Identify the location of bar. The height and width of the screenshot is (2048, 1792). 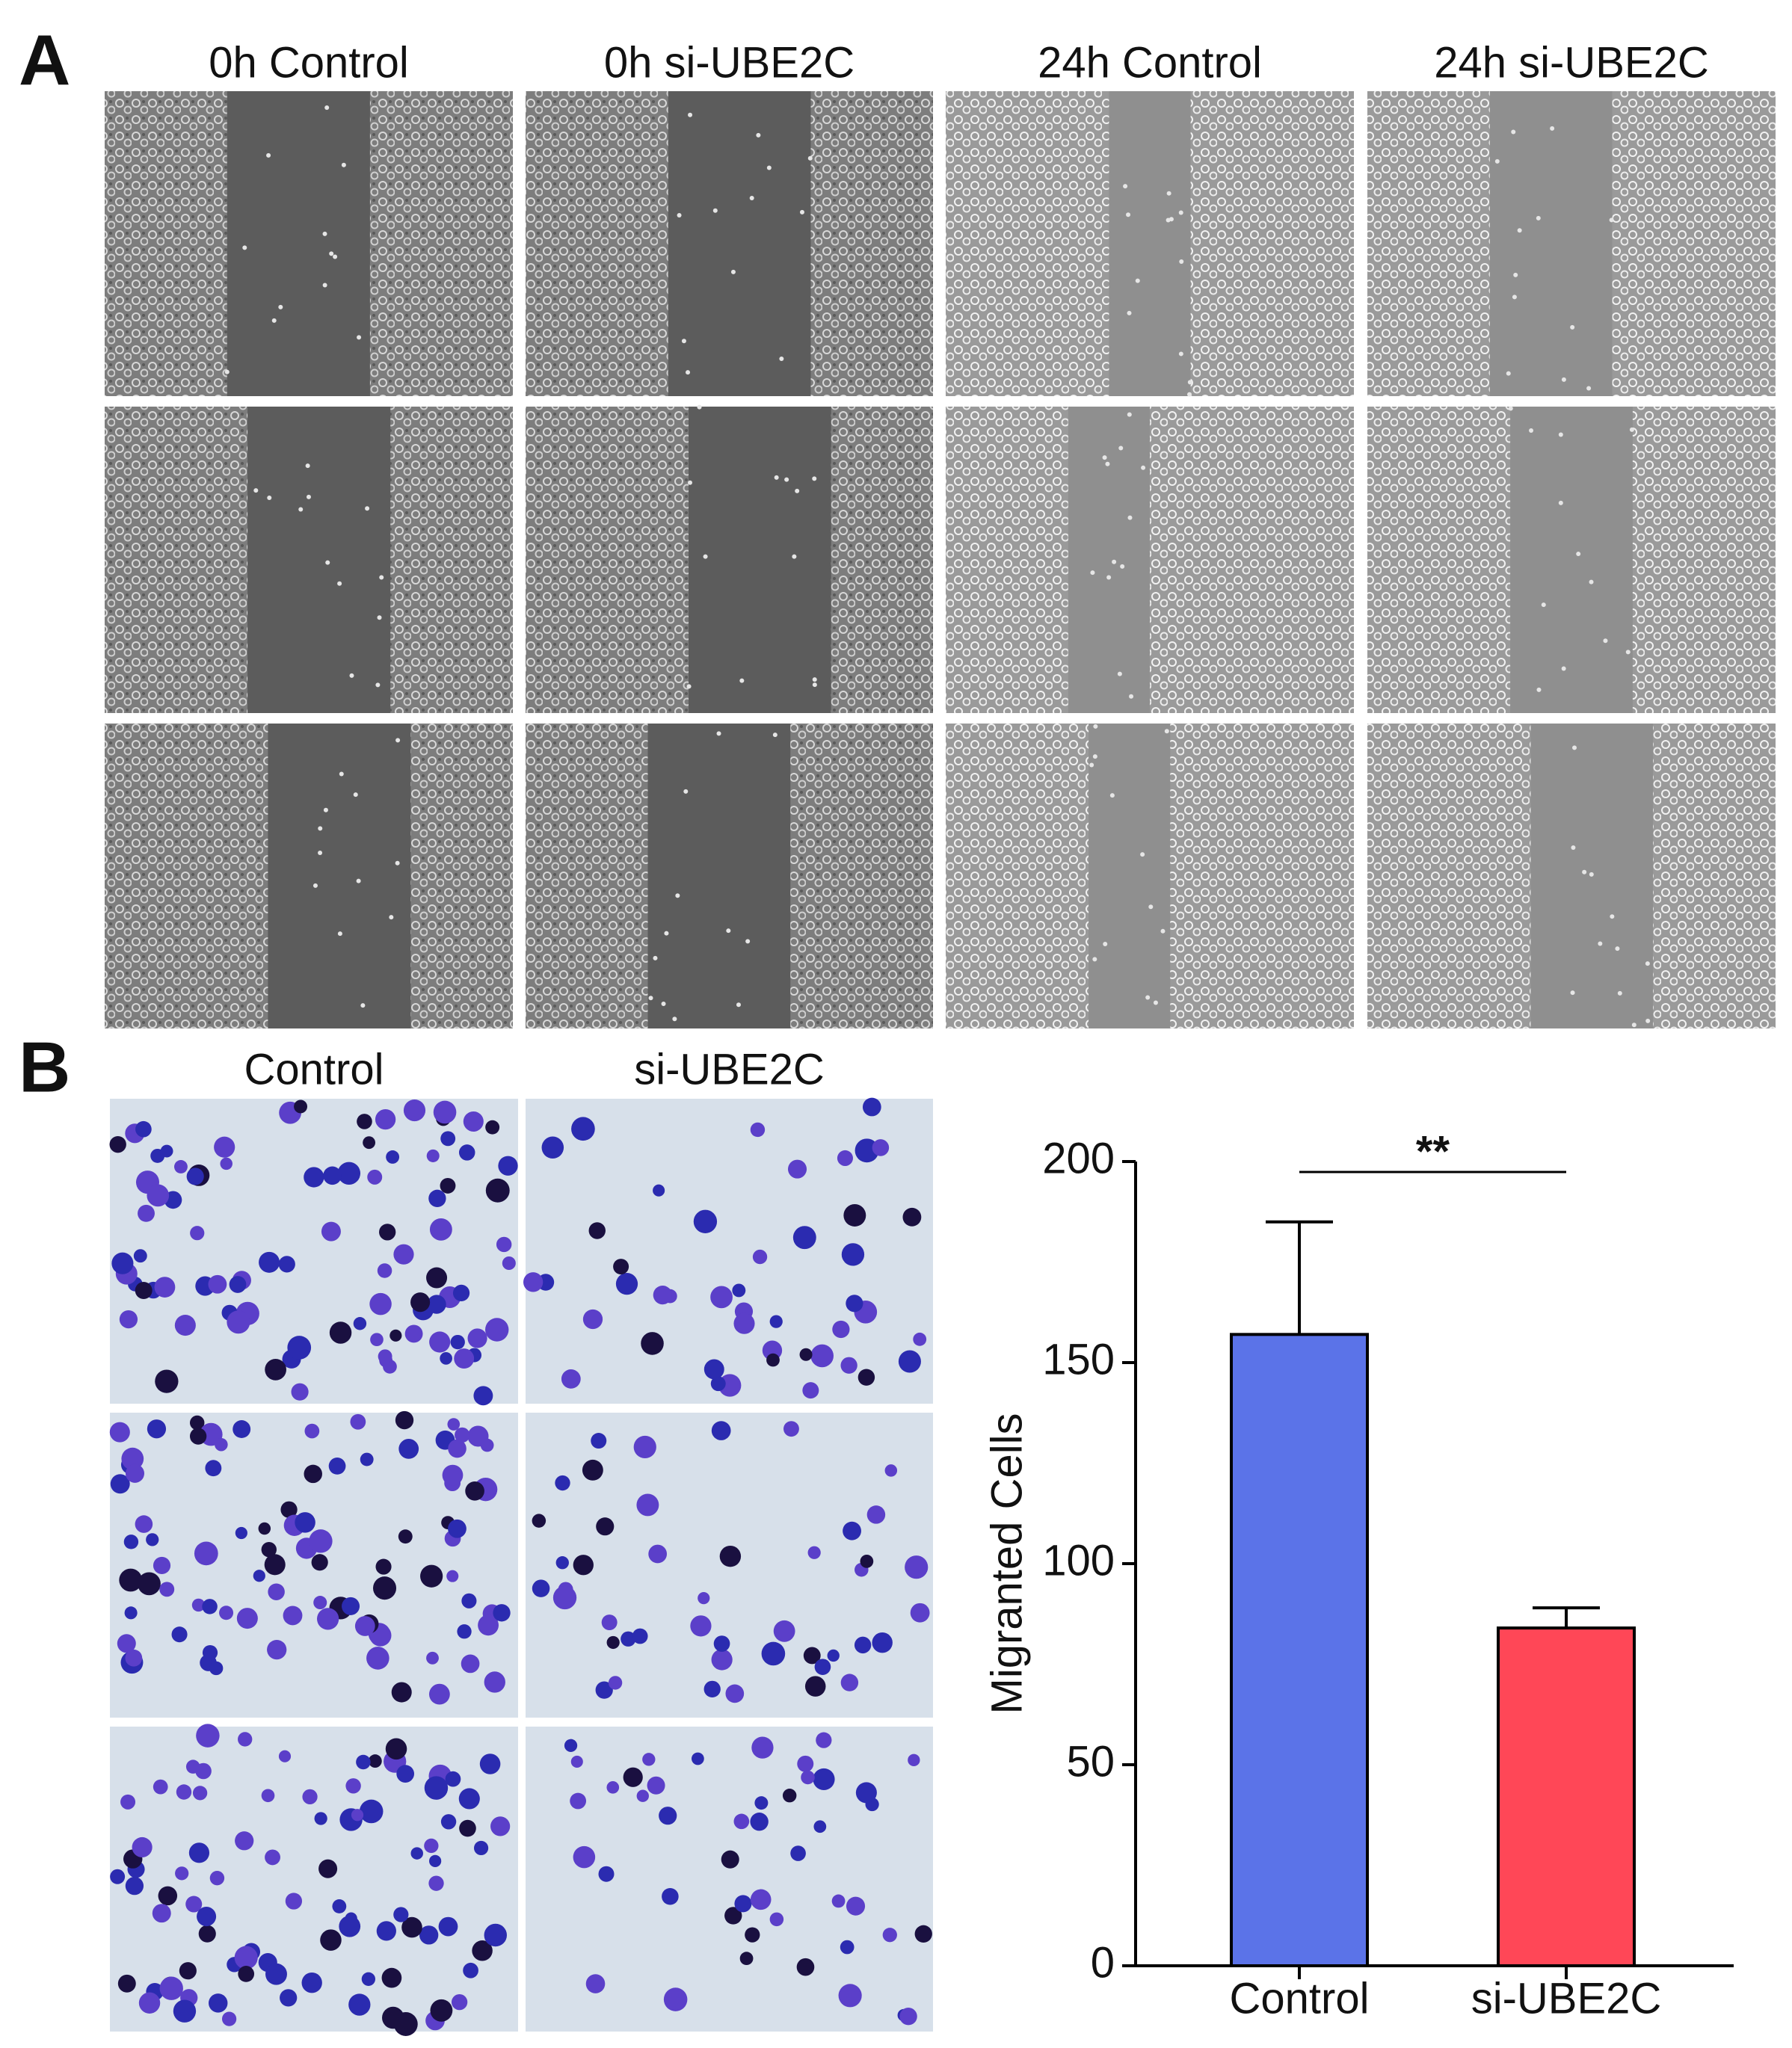
(1299, 1650).